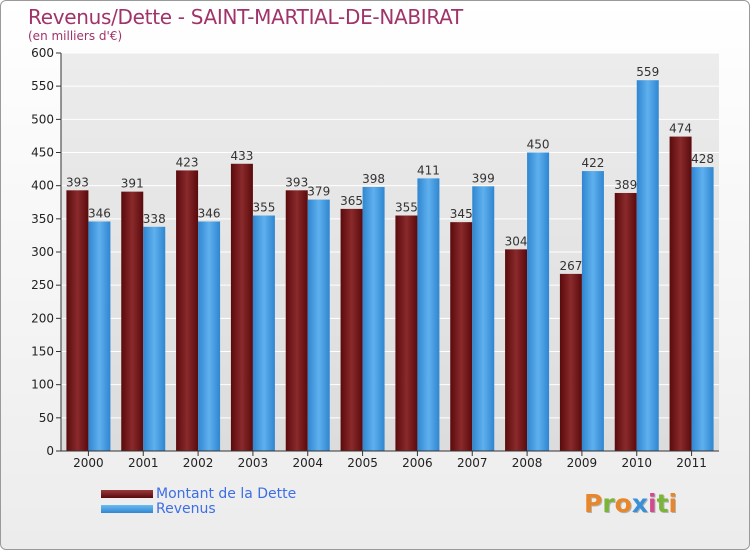 The height and width of the screenshot is (550, 750). I want to click on legend-label-revenus: Revenus, so click(186, 508).